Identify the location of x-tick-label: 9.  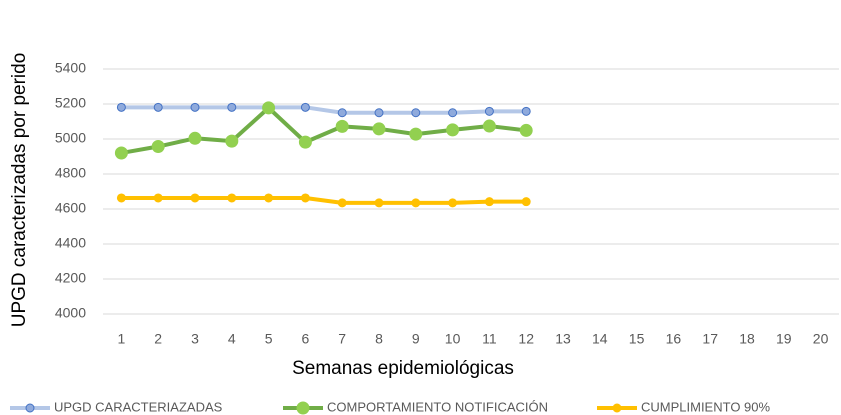
(416, 339).